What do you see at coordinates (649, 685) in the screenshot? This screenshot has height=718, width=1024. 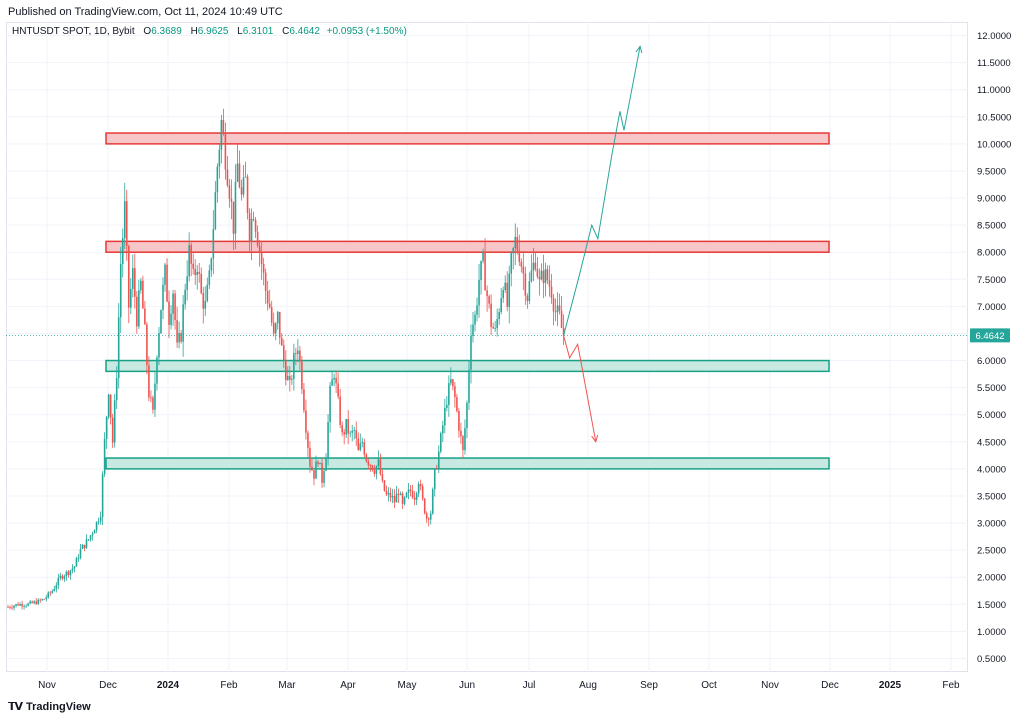 I see `x-tick-label: Sep` at bounding box center [649, 685].